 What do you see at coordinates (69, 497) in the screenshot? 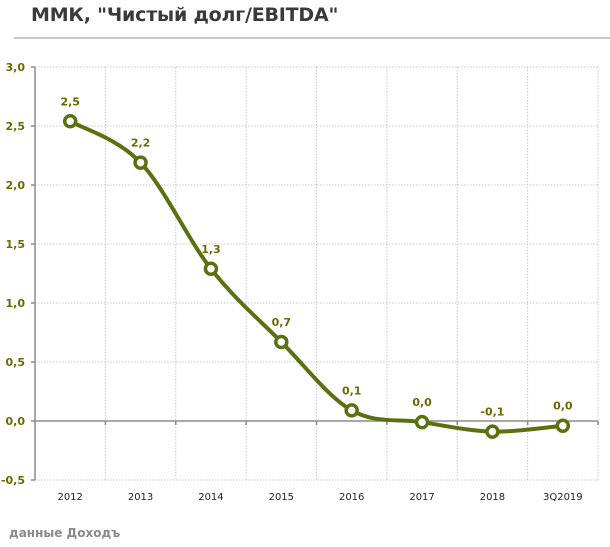
I see `x-tick-label: 2012` at bounding box center [69, 497].